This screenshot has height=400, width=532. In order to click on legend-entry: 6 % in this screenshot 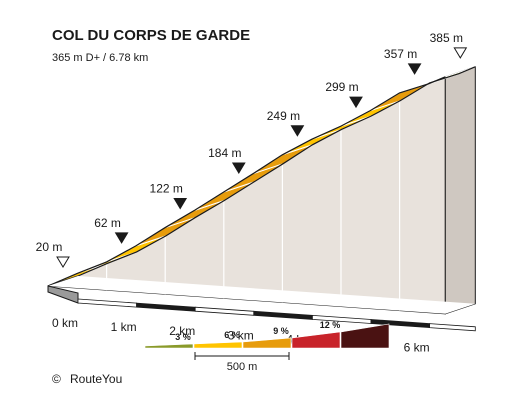, I will do `click(218, 339)`.